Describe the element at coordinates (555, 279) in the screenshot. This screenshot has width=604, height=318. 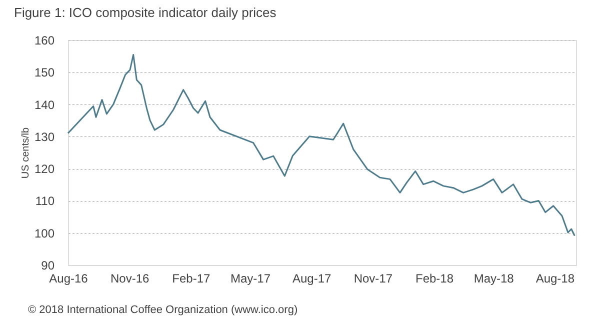
I see `x-tick-label: Aug-18` at that location.